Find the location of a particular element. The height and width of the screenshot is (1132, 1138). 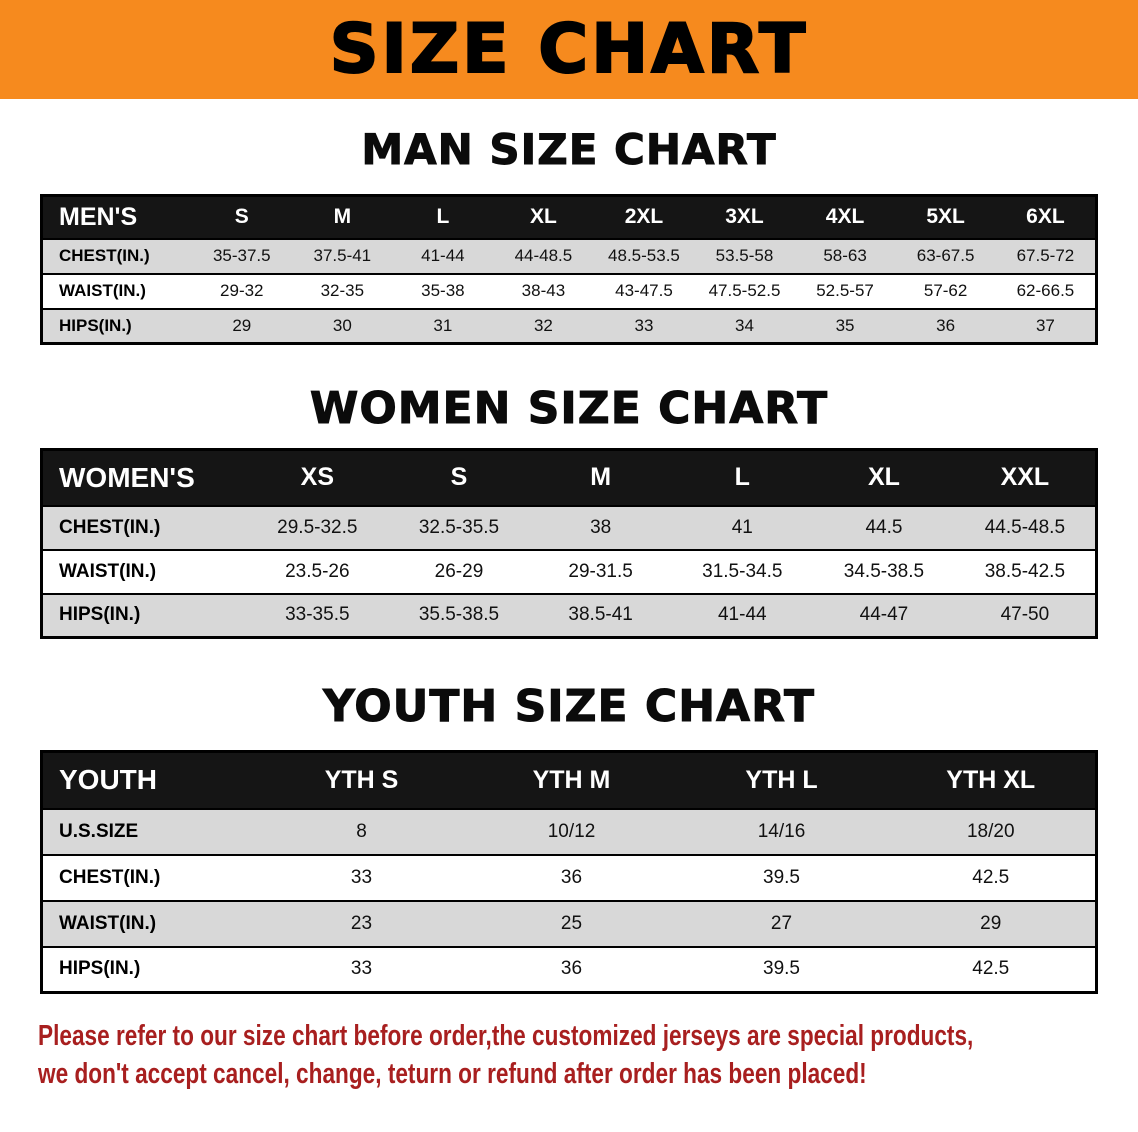

value-cell: 63-67.5 is located at coordinates (945, 255).